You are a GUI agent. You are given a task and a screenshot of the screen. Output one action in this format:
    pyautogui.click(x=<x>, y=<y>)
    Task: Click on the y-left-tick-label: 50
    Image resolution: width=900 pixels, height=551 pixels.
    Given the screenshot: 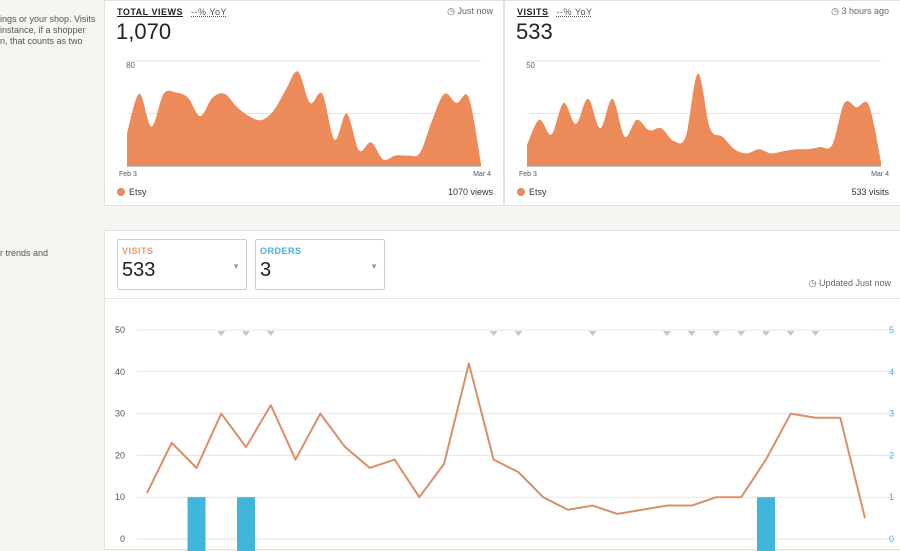 What is the action you would take?
    pyautogui.click(x=120, y=330)
    